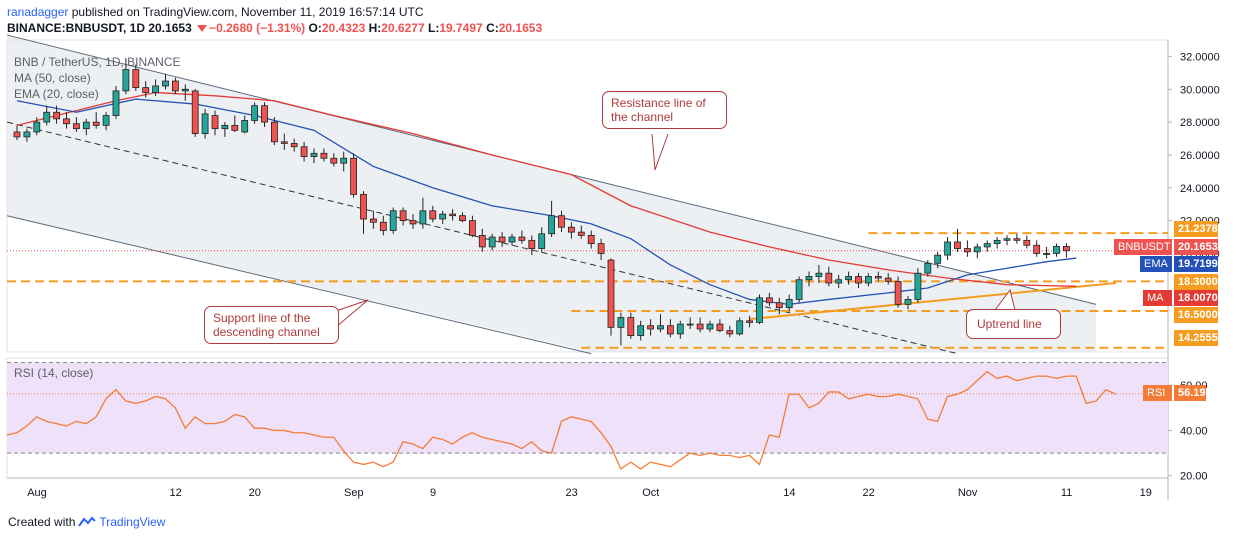 The height and width of the screenshot is (540, 1234). Describe the element at coordinates (1194, 431) in the screenshot. I see `rsi-tick-label: 40.00` at that location.